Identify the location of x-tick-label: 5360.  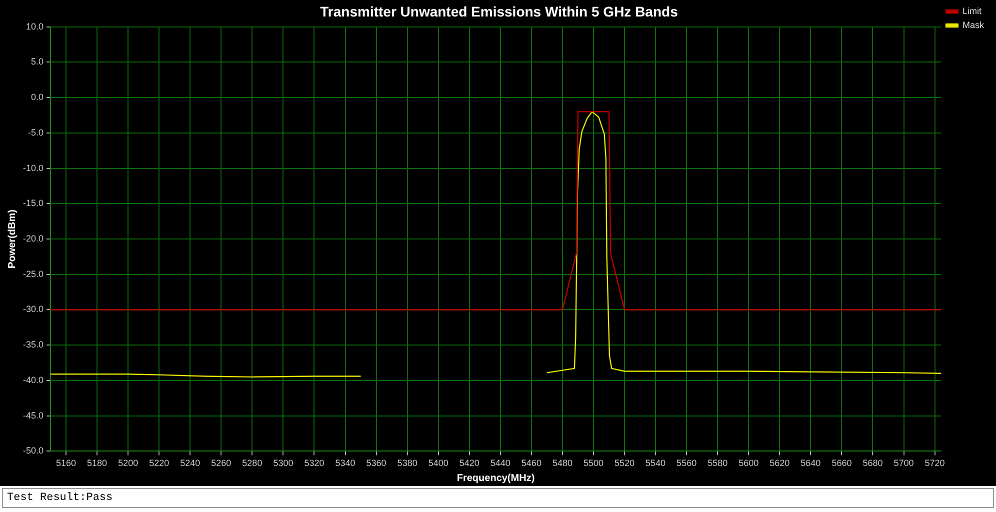
(376, 463).